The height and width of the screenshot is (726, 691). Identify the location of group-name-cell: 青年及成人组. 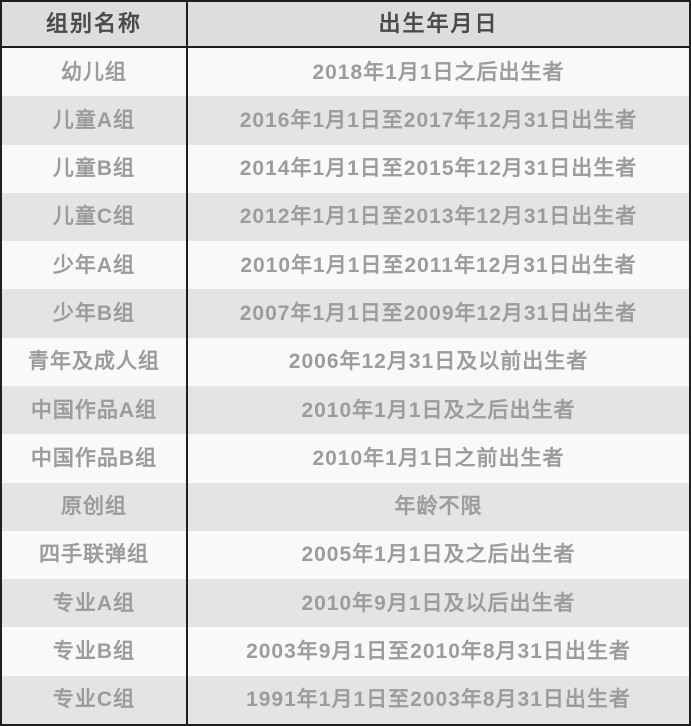
(95, 361).